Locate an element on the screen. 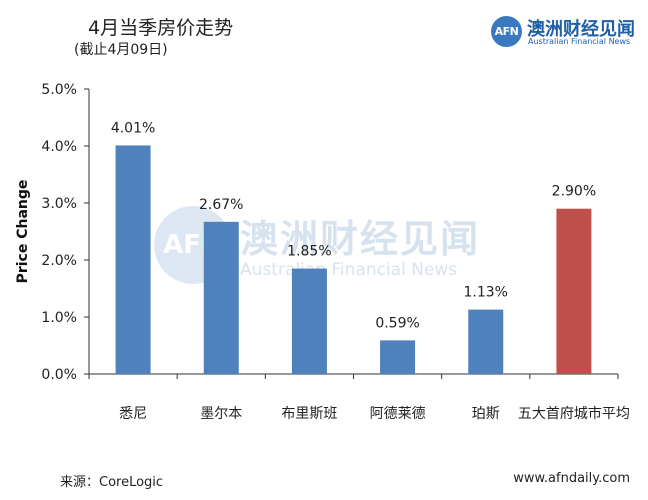  y-tick-label: 0.0% is located at coordinates (59, 375).